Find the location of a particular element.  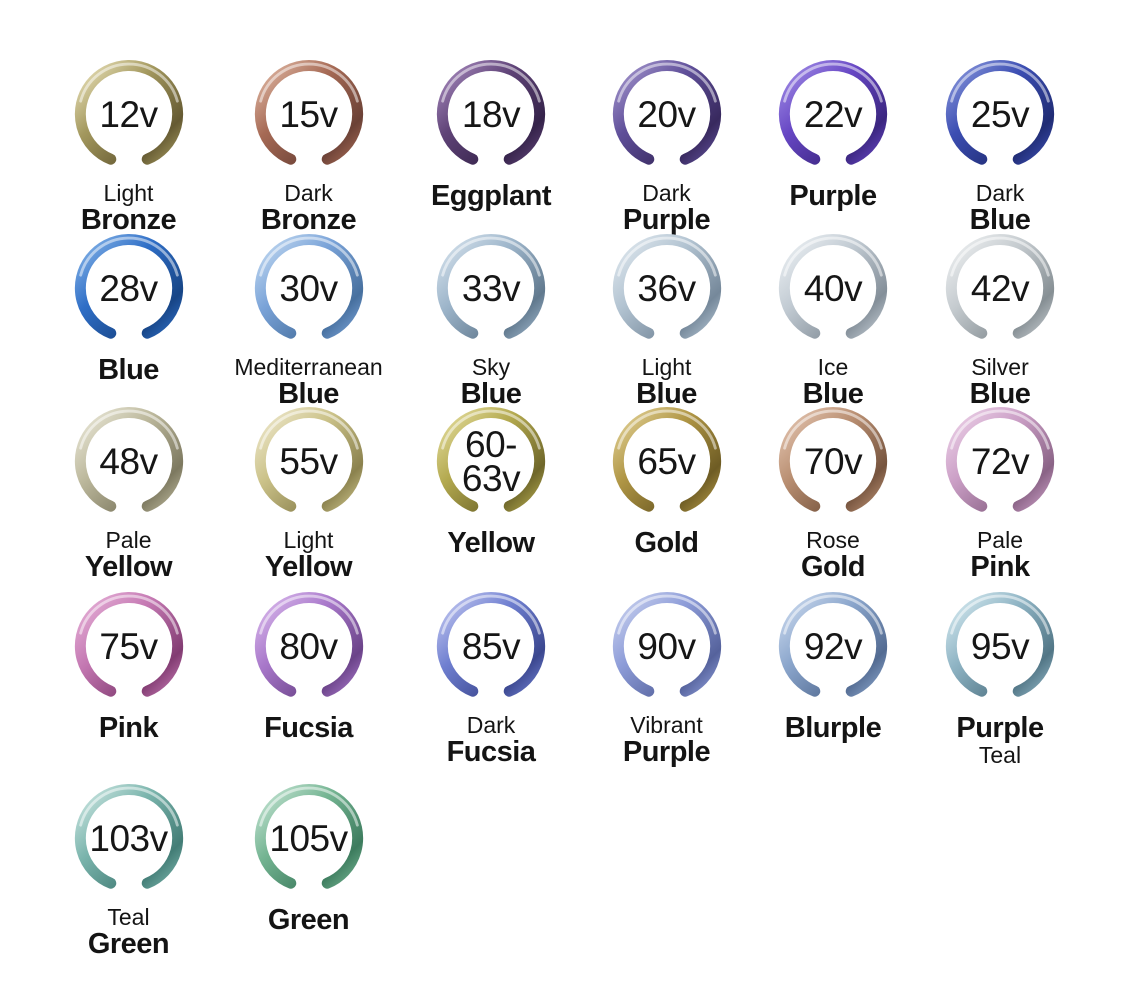

ring-item-36v: 36v Light Blue is located at coordinates (666, 318).